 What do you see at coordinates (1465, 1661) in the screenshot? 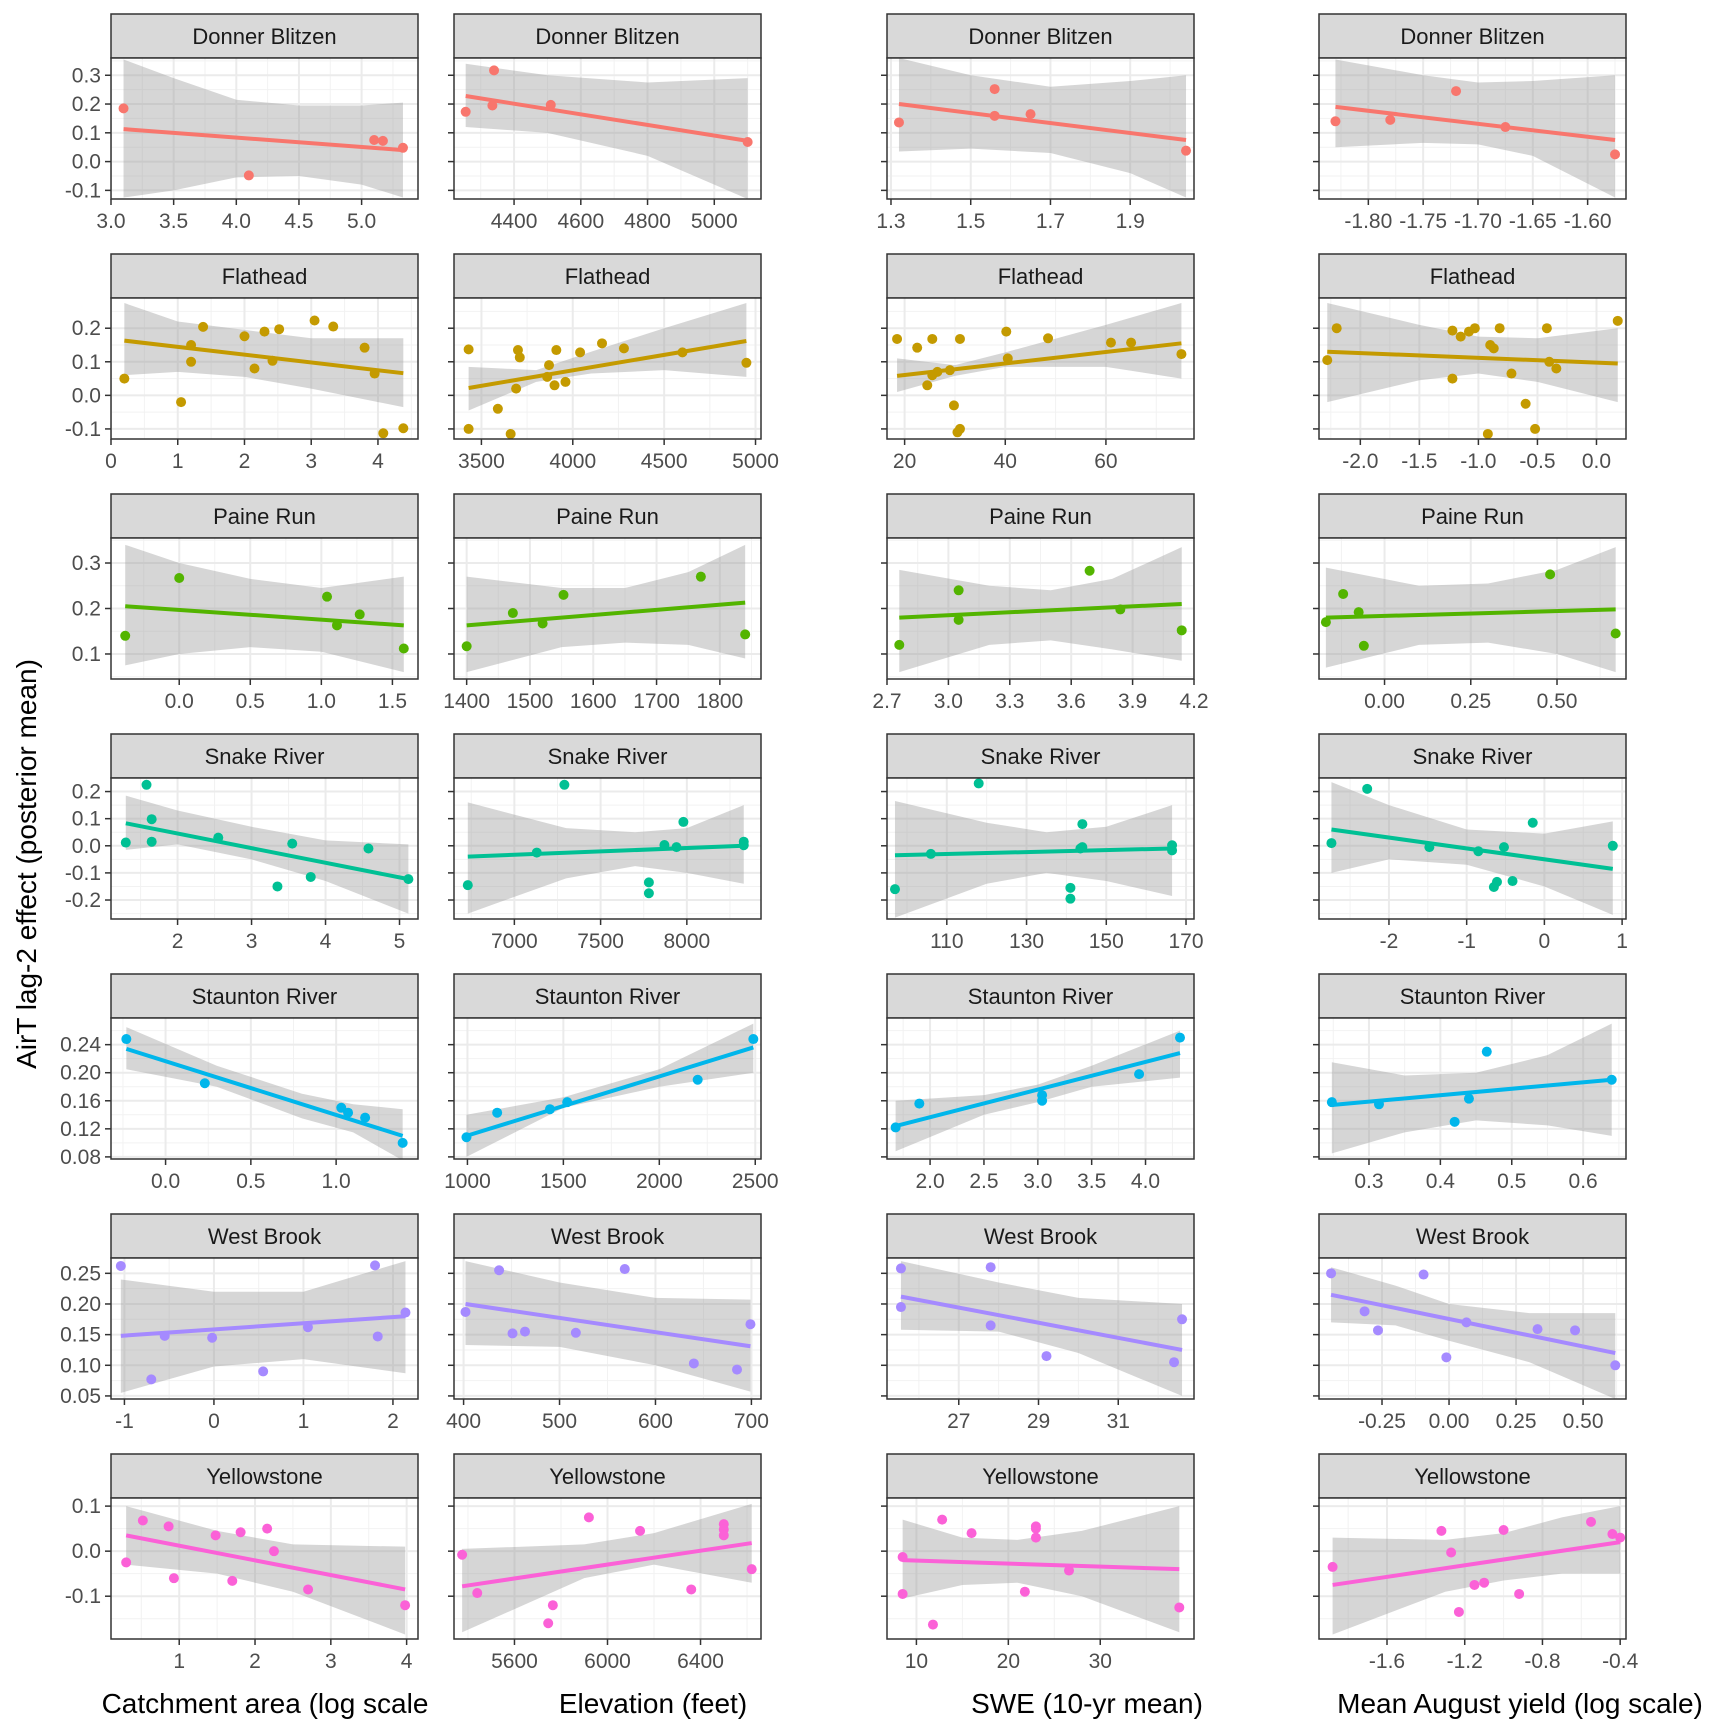
I see `x-tick-label: -1.2` at bounding box center [1465, 1661].